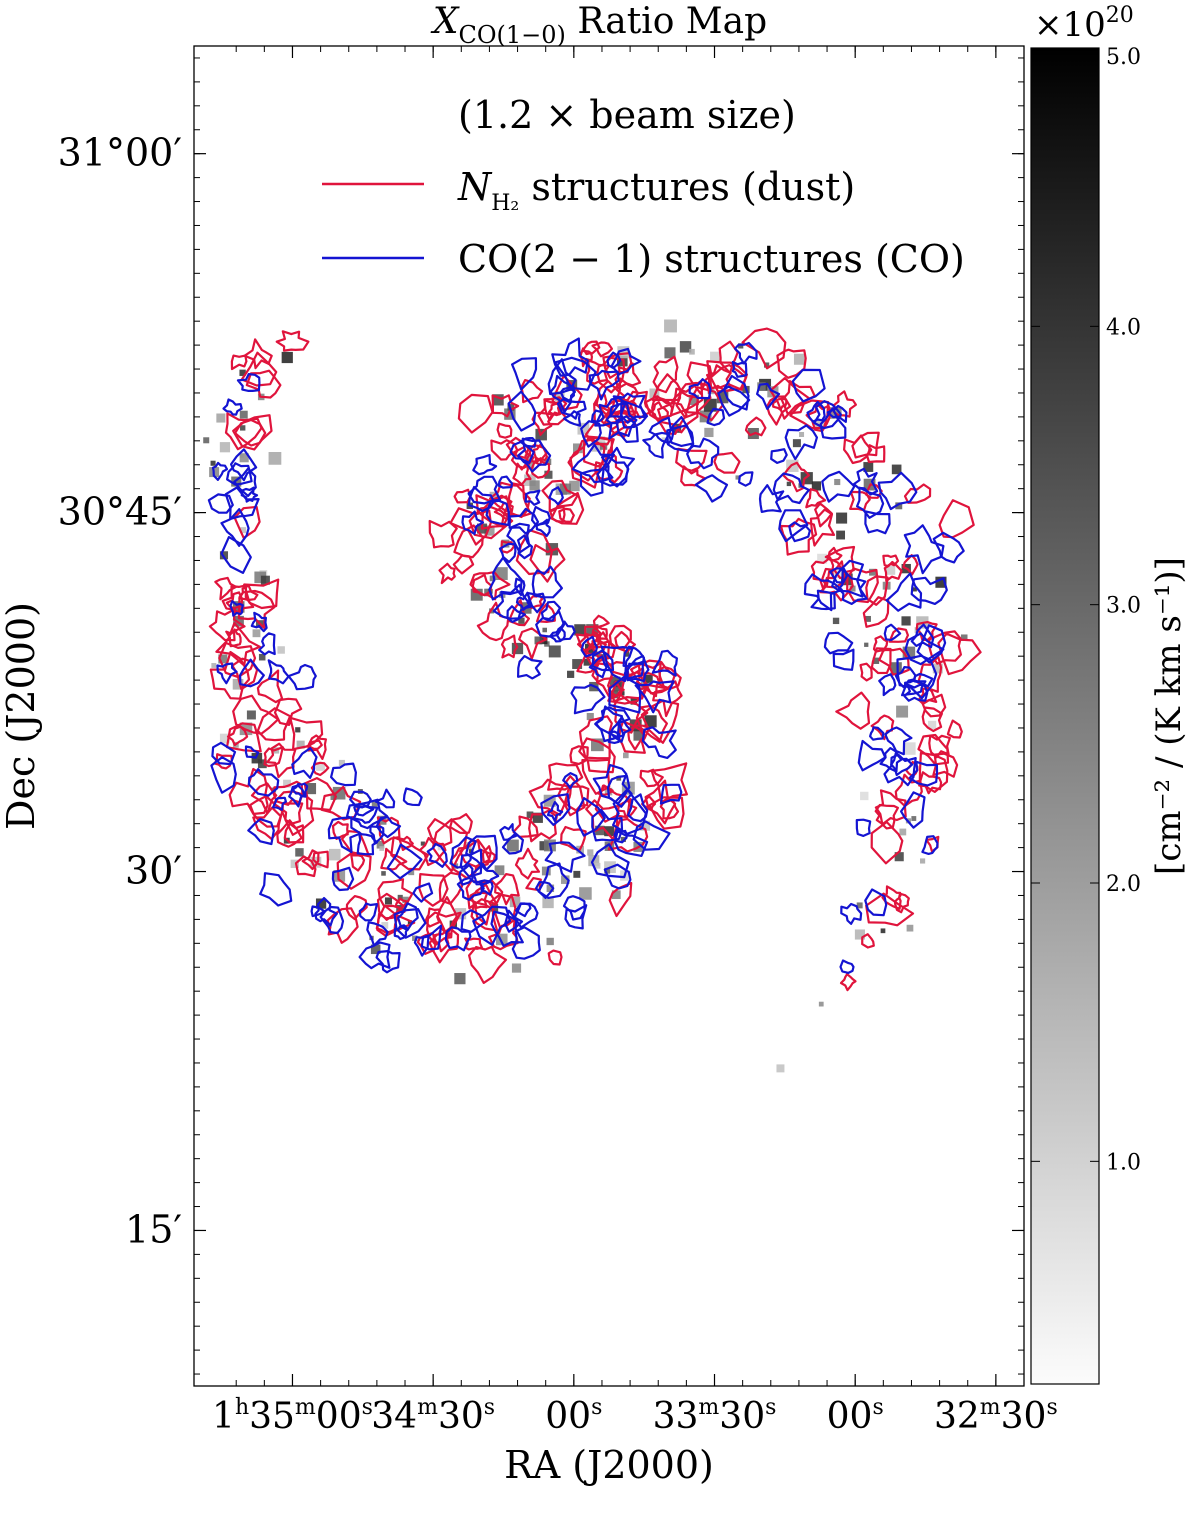 This screenshot has height=1513, width=1200. I want to click on y-tick-label: 30°45′, so click(120, 512).